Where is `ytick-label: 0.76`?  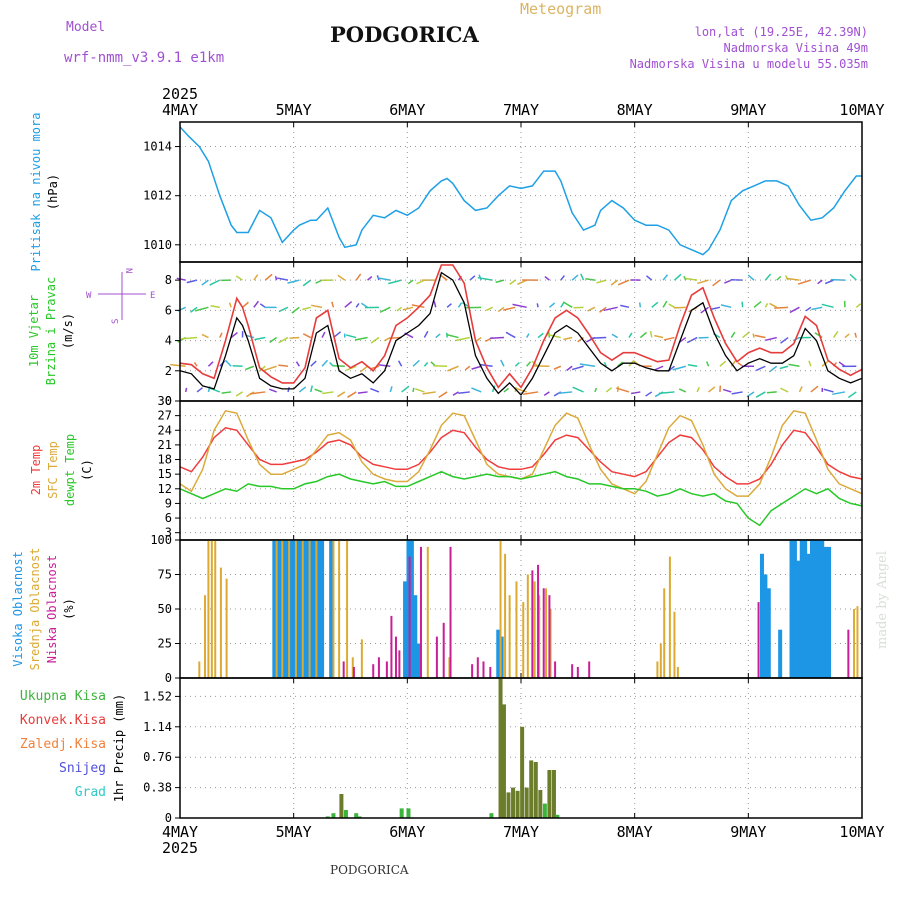 ytick-label: 0.76 is located at coordinates (157, 757).